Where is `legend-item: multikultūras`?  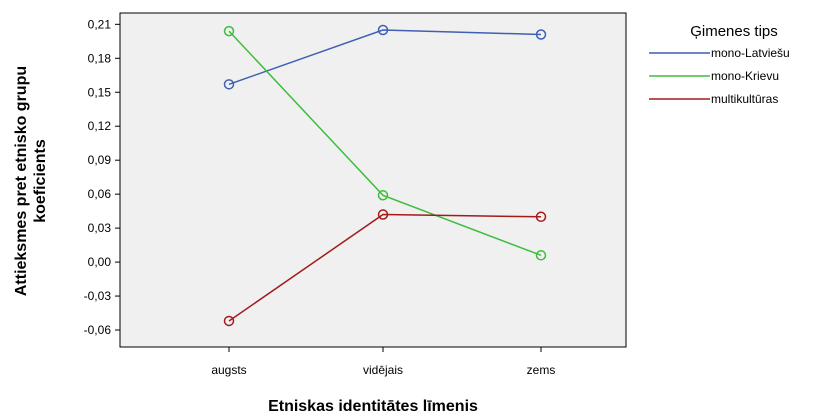
legend-item: multikultūras is located at coordinates (713, 99).